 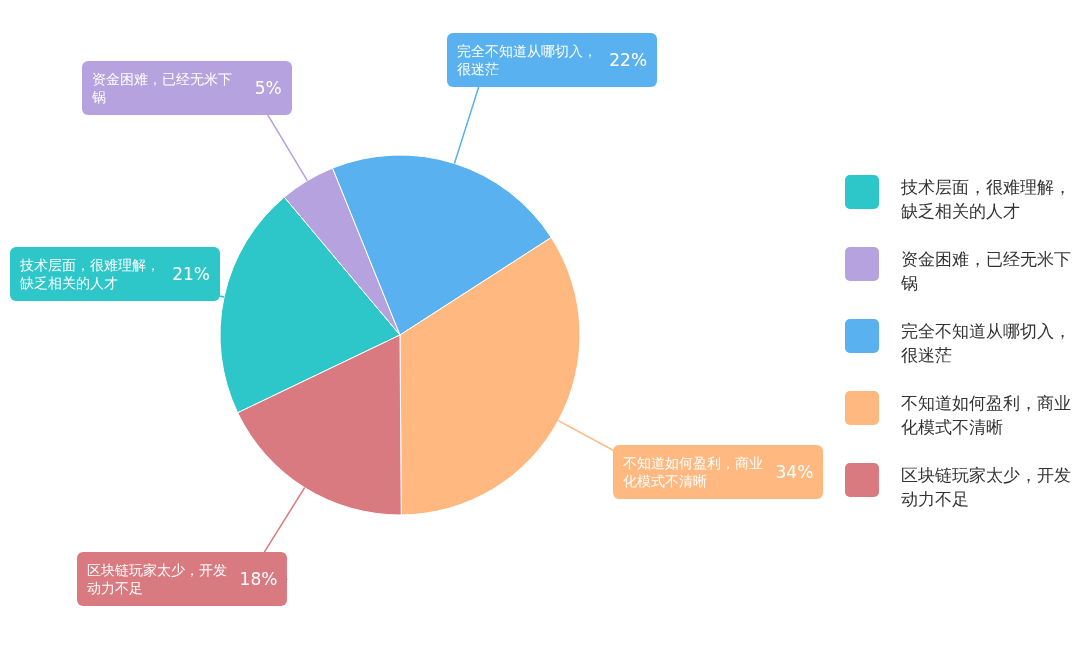 I want to click on legend-label: 不知道如何盈利，商业化模式不清晰, so click(x=986, y=415).